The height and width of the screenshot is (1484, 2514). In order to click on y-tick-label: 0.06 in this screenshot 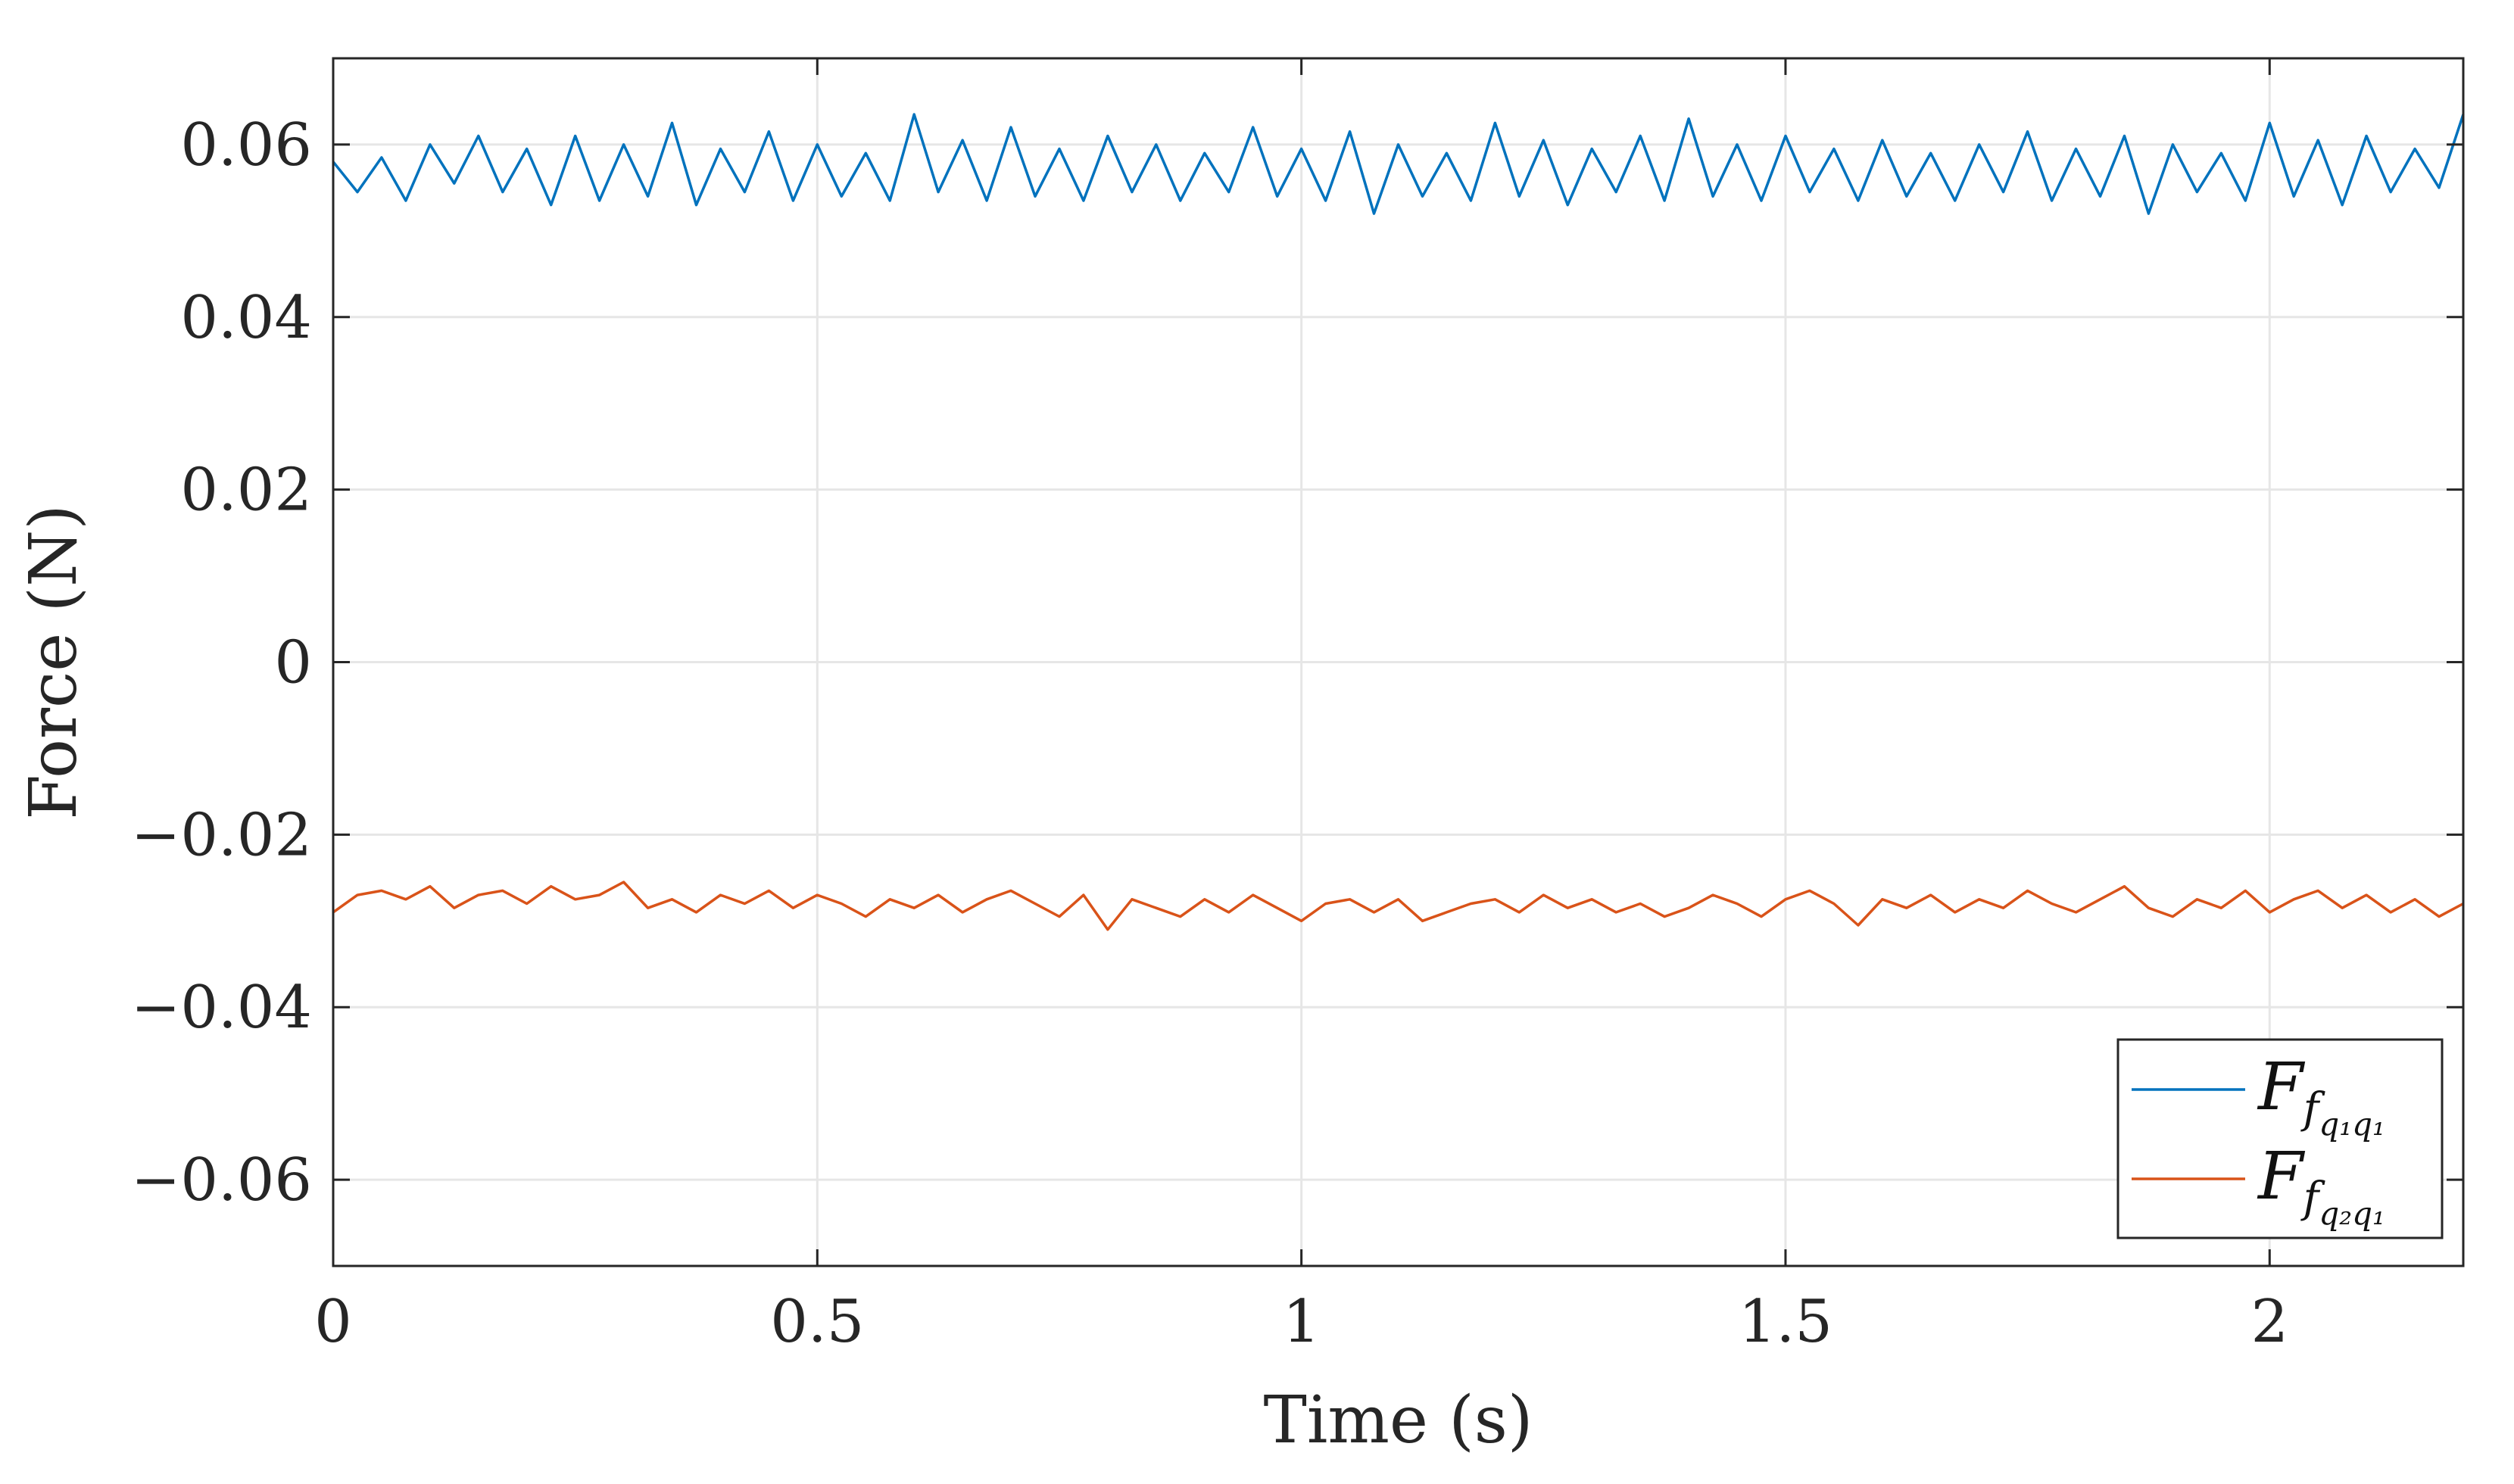, I will do `click(246, 145)`.